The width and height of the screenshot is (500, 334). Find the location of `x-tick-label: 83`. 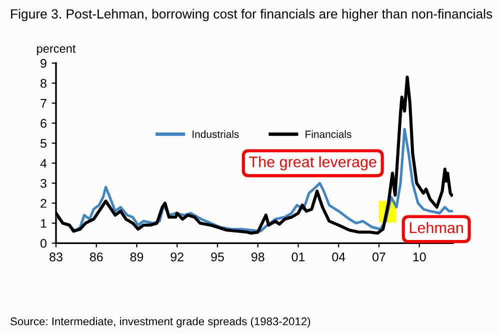

x-tick-label: 83 is located at coordinates (56, 257).